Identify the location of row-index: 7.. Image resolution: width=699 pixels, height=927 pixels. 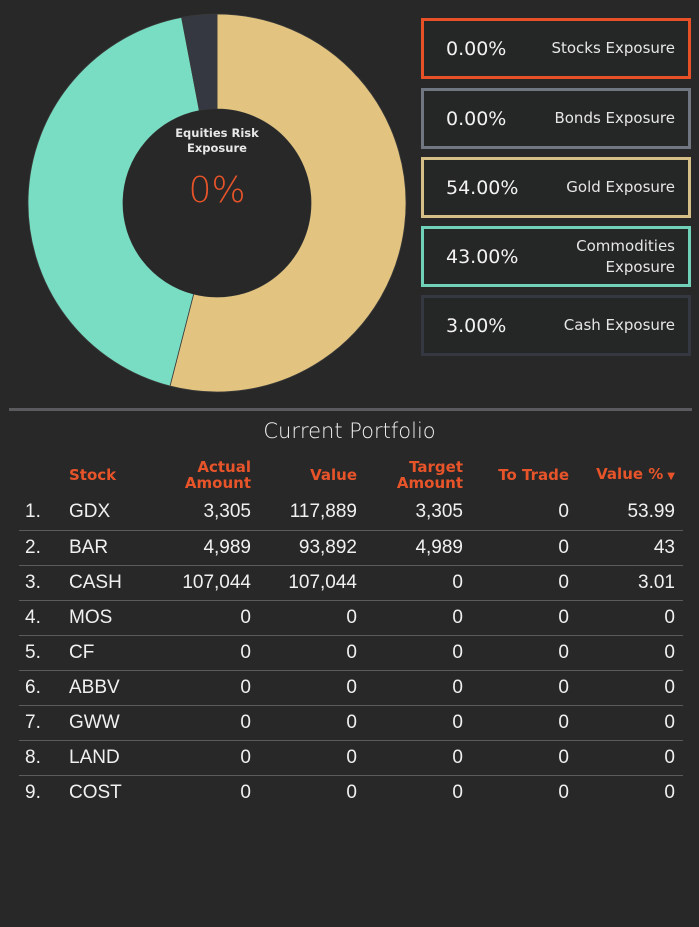
(44, 723).